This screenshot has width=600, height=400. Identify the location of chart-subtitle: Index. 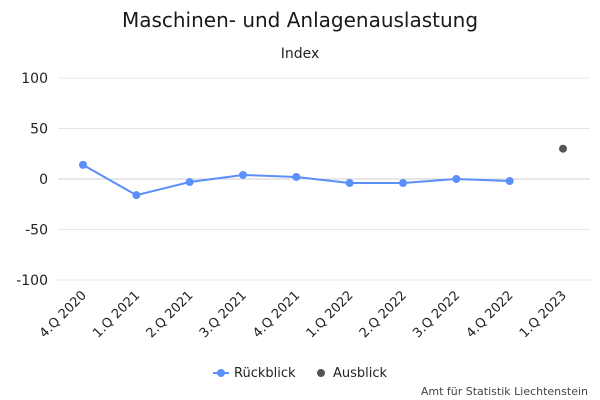
(300, 54).